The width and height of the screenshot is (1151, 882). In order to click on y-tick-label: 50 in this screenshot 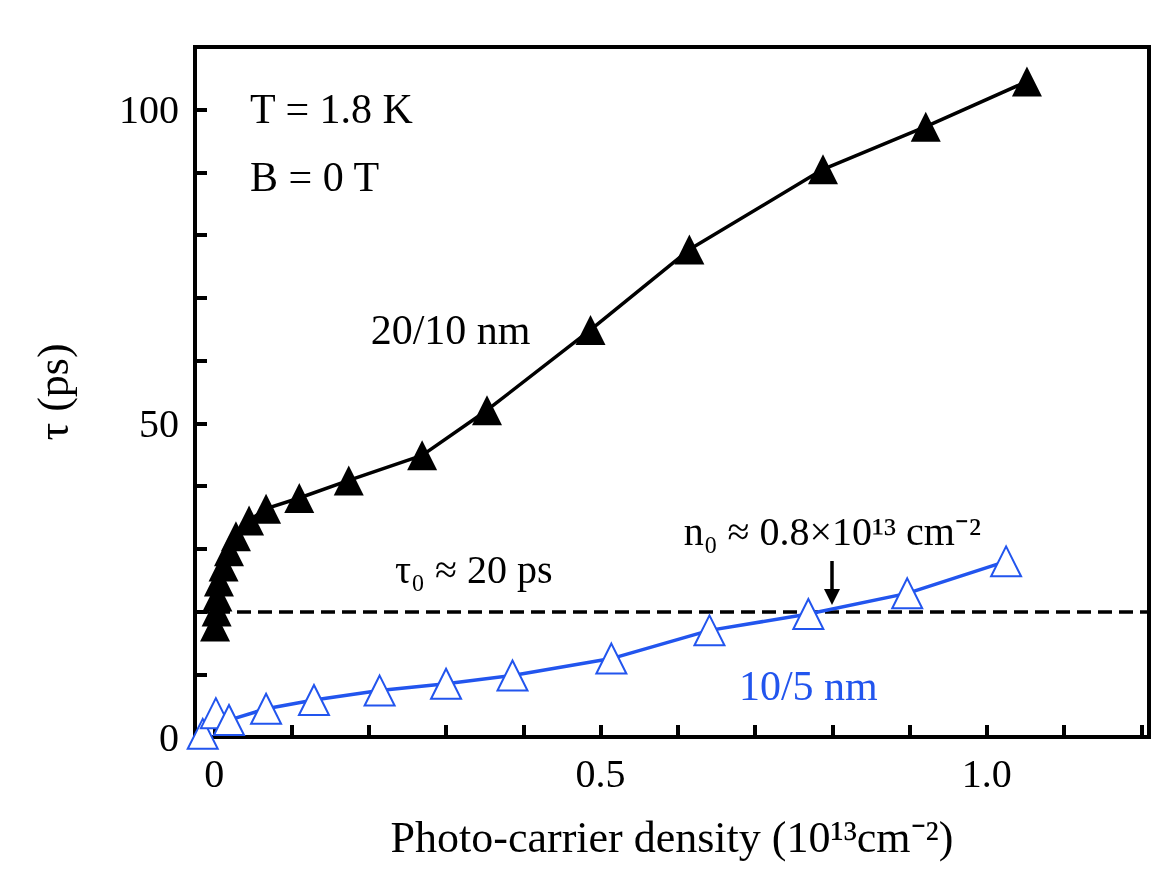, I will do `click(159, 423)`.